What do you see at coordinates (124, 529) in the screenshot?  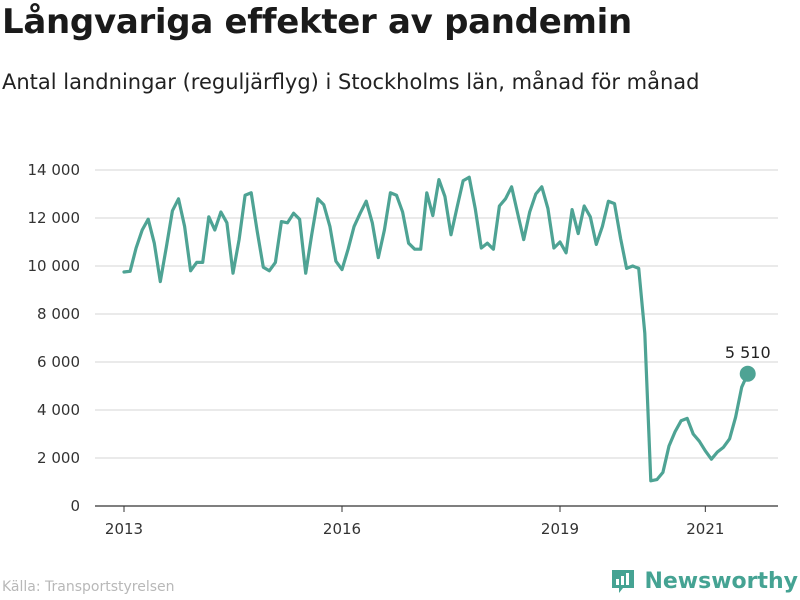 I see `x-tick-label: 2013` at bounding box center [124, 529].